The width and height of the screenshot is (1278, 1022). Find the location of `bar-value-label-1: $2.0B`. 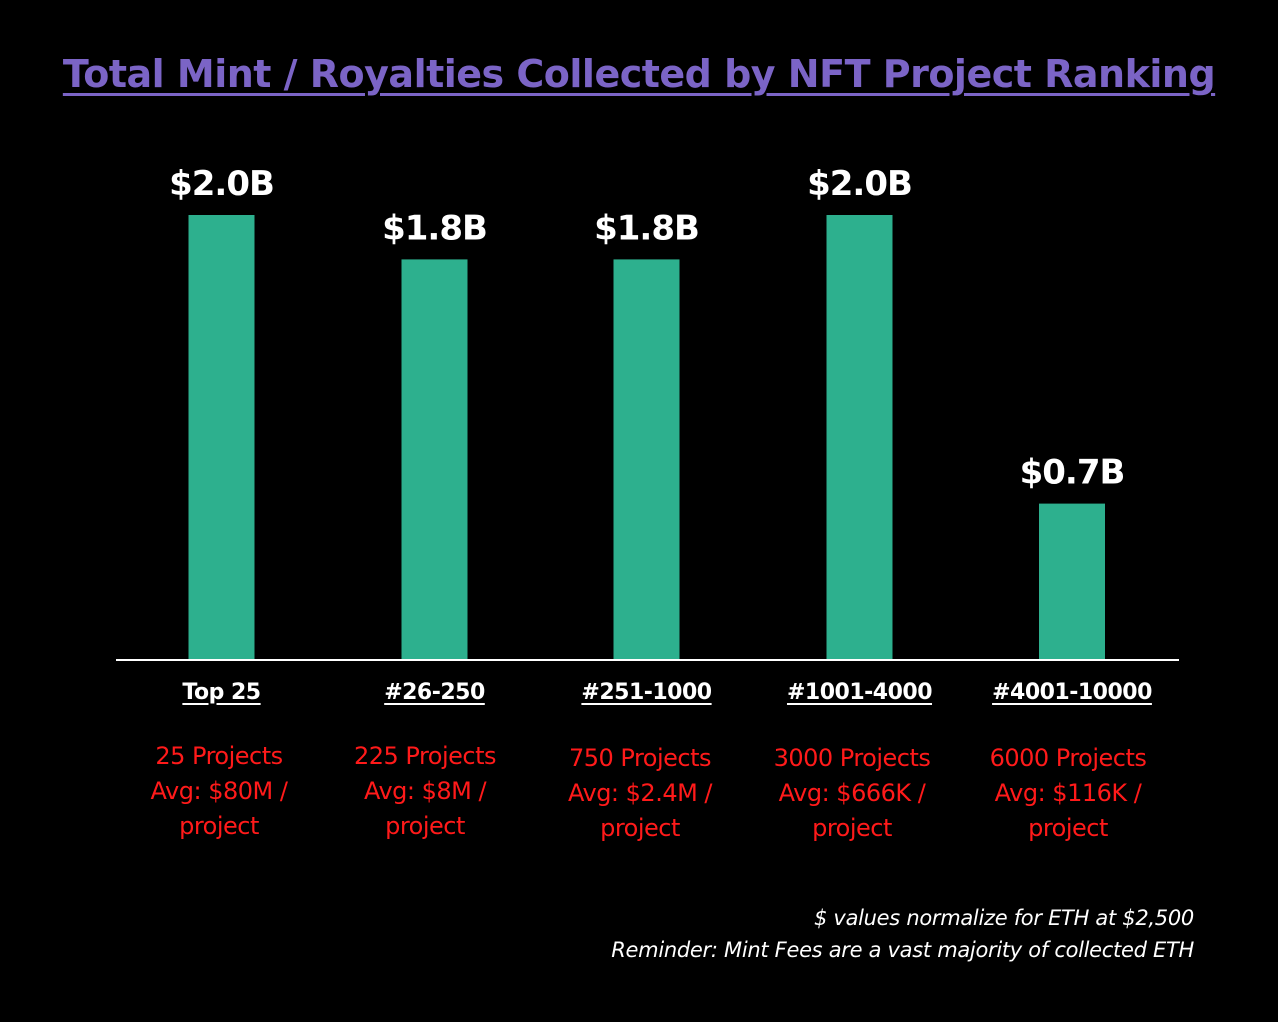

bar-value-label-1: $2.0B is located at coordinates (221, 184).